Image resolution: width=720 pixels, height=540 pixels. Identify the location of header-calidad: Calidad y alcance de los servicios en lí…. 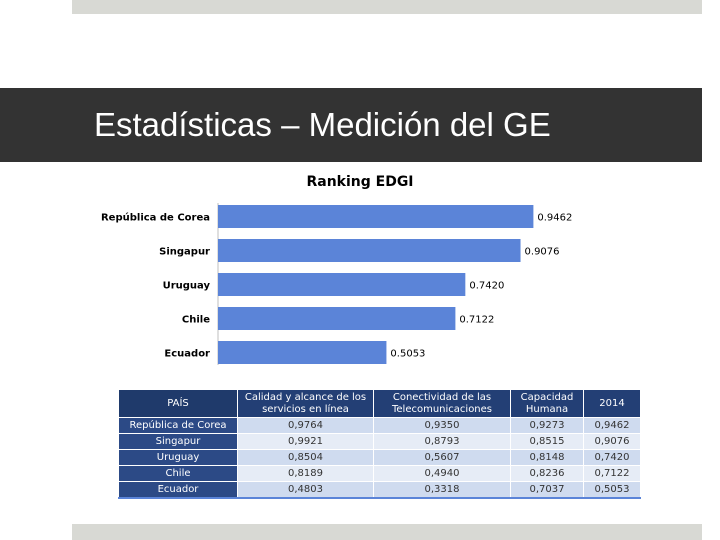
(305, 403).